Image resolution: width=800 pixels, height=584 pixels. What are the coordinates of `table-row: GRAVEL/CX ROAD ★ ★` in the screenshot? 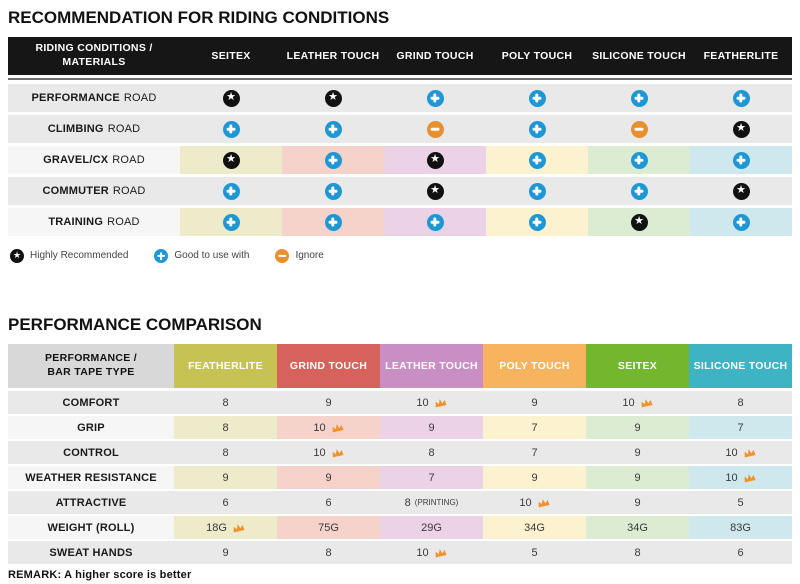 It's located at (400, 160).